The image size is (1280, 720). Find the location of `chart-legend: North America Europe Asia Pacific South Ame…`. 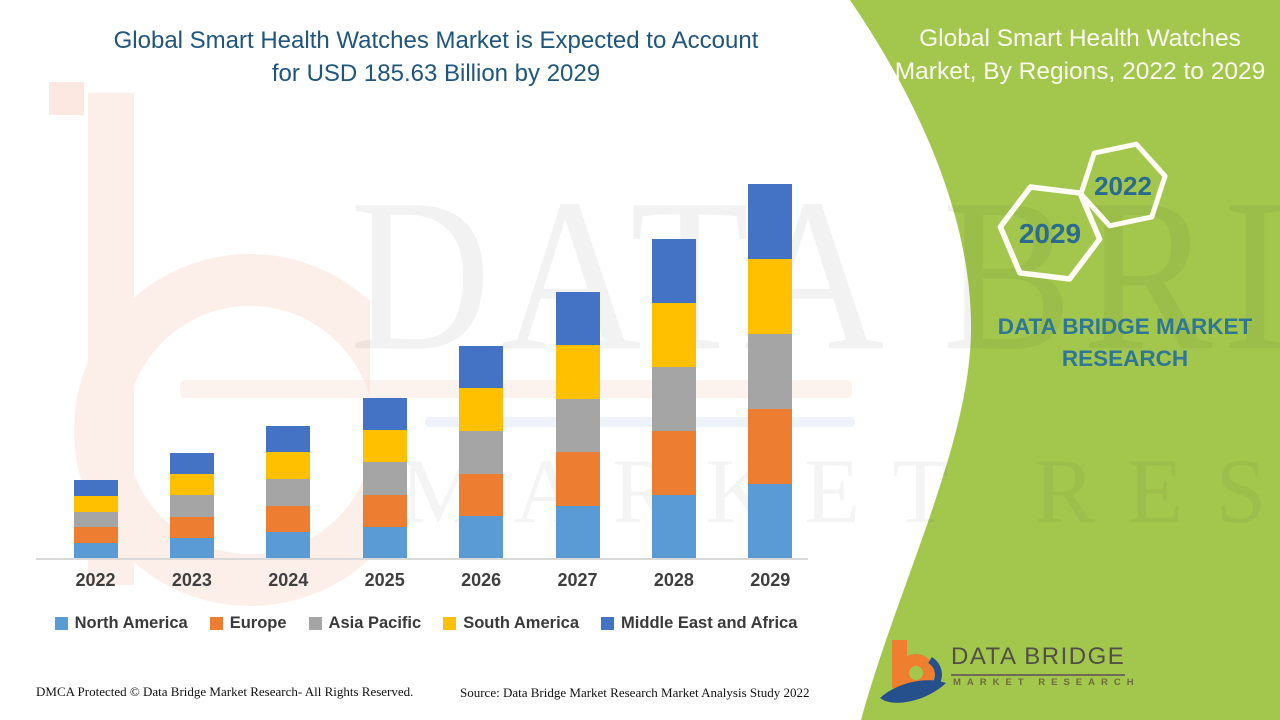

chart-legend: North America Europe Asia Pacific South Ame… is located at coordinates (426, 623).